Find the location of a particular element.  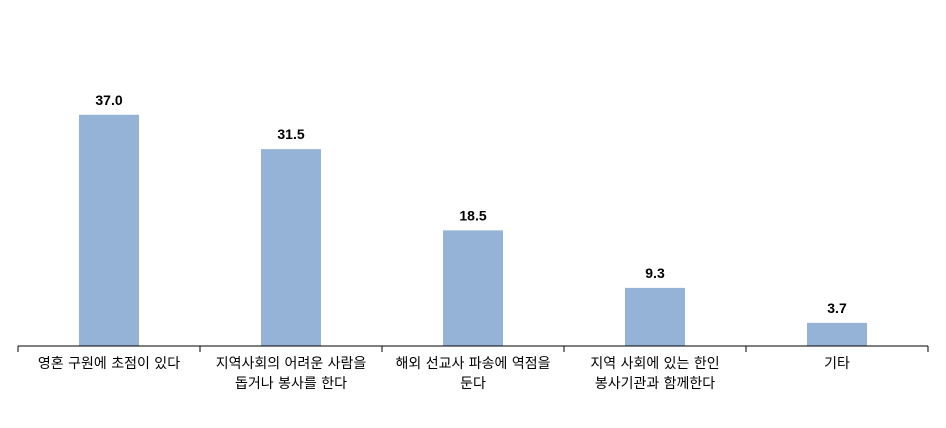

x-tick-label: 기타 is located at coordinates (837, 364).